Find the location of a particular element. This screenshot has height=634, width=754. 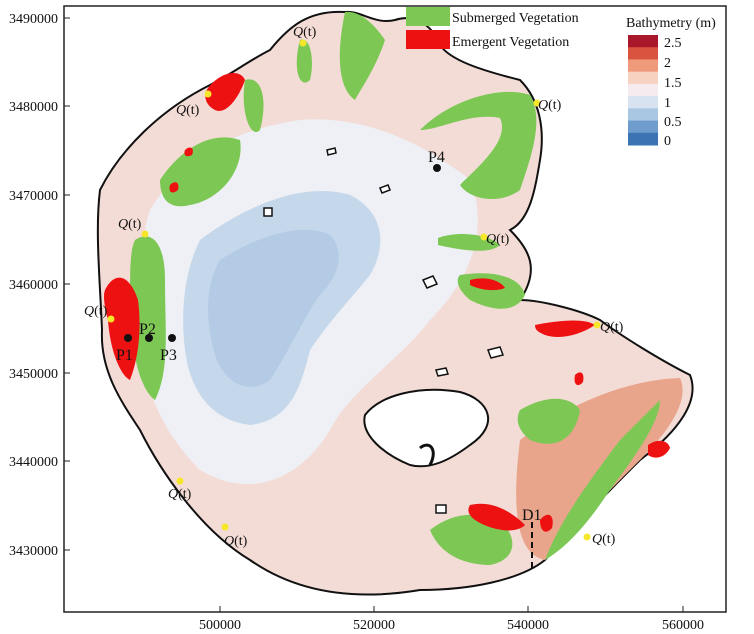

colorbar-tick: 2.5 is located at coordinates (673, 43).